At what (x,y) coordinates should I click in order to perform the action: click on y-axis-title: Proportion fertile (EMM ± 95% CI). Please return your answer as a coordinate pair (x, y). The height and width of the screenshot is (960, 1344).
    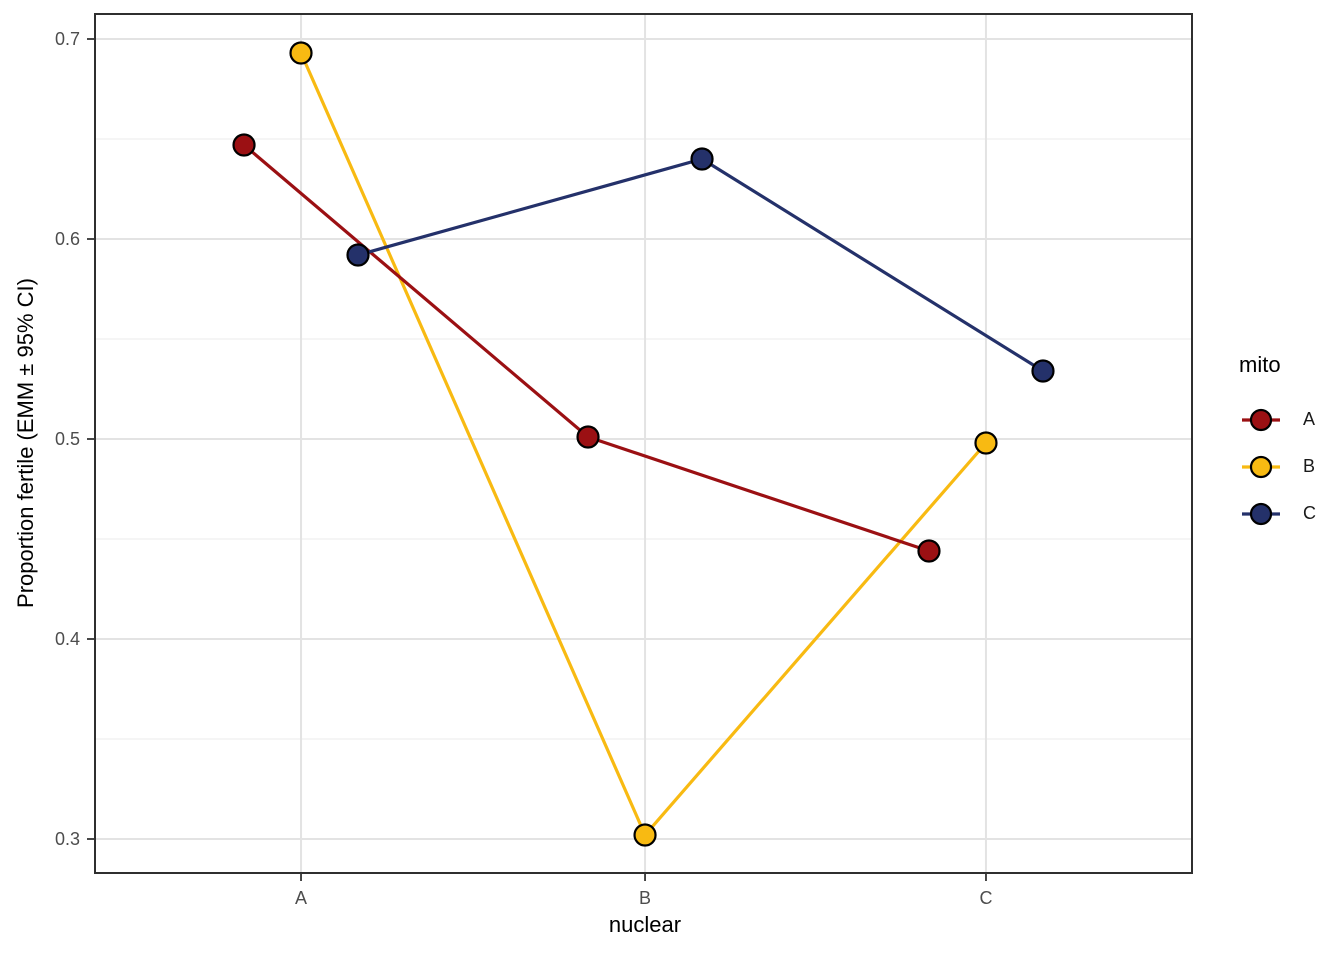
    Looking at the image, I should click on (25, 443).